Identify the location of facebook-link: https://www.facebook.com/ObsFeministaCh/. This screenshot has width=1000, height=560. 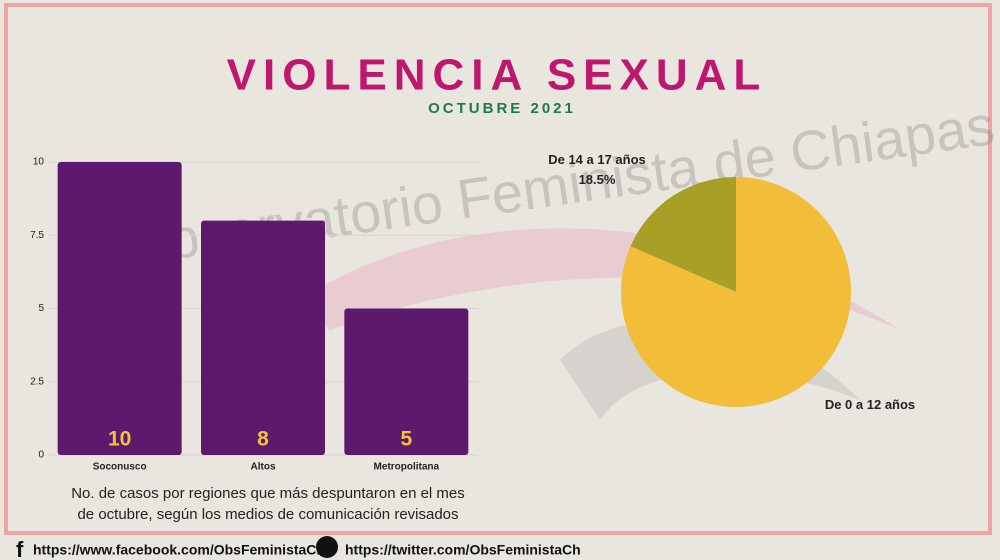
(181, 550).